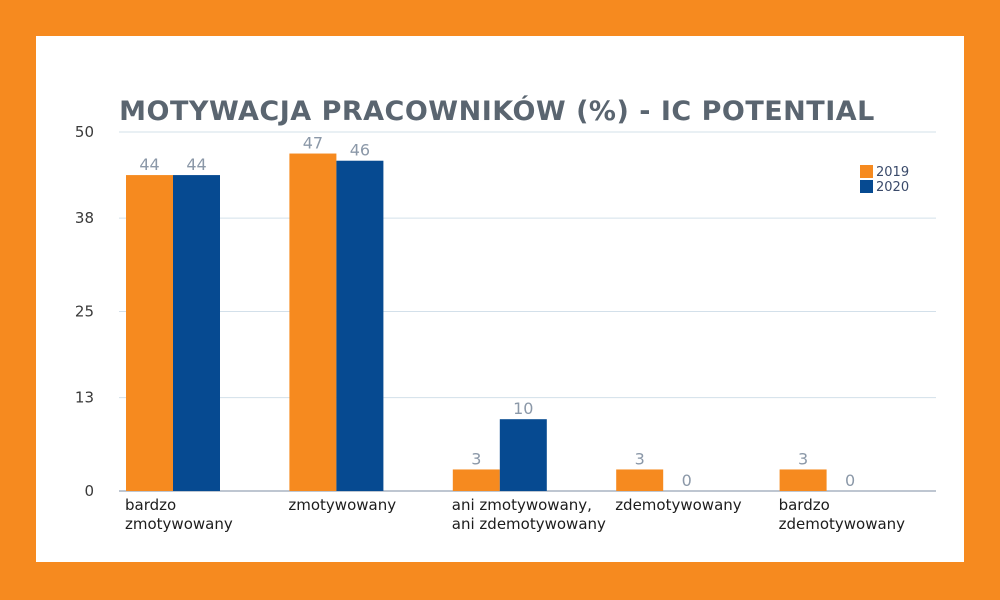  I want to click on legend-label-2019: 2019, so click(892, 172).